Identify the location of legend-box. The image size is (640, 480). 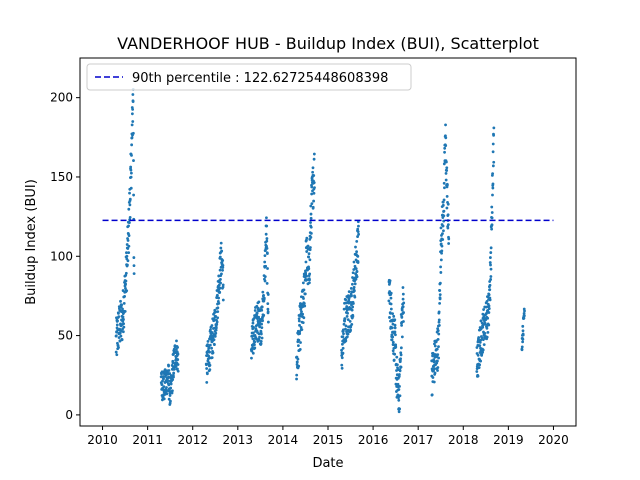
(249, 77).